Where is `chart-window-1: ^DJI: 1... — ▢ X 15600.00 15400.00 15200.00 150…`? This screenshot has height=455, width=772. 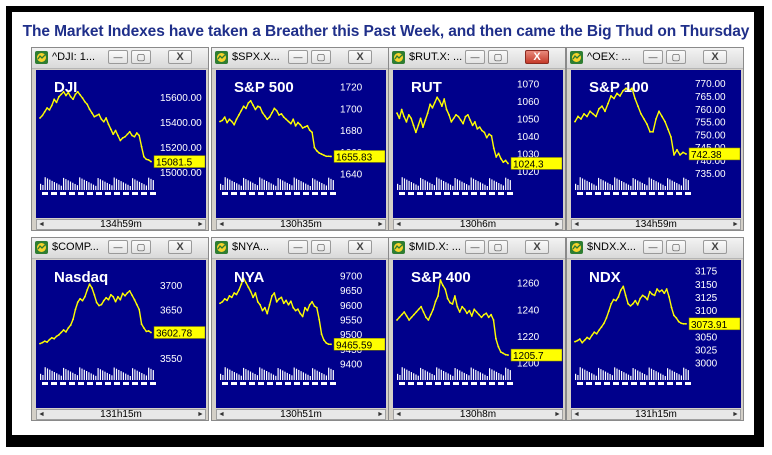 chart-window-1: ^DJI: 1... — ▢ X 15600.00 15400.00 15200.00 150… is located at coordinates (120, 139).